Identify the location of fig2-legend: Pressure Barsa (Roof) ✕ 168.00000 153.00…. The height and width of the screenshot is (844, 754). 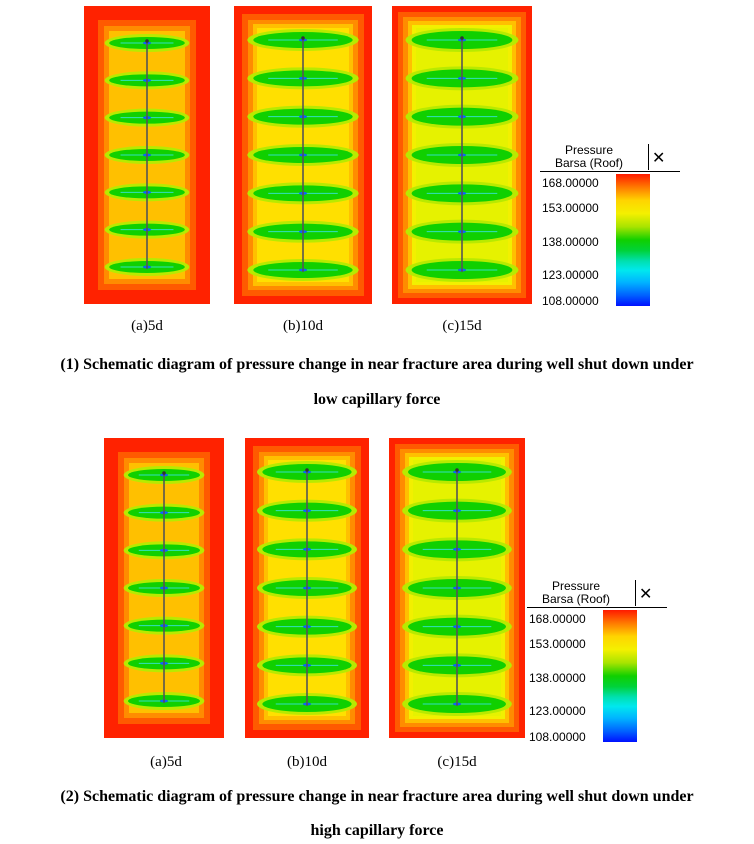
(602, 662).